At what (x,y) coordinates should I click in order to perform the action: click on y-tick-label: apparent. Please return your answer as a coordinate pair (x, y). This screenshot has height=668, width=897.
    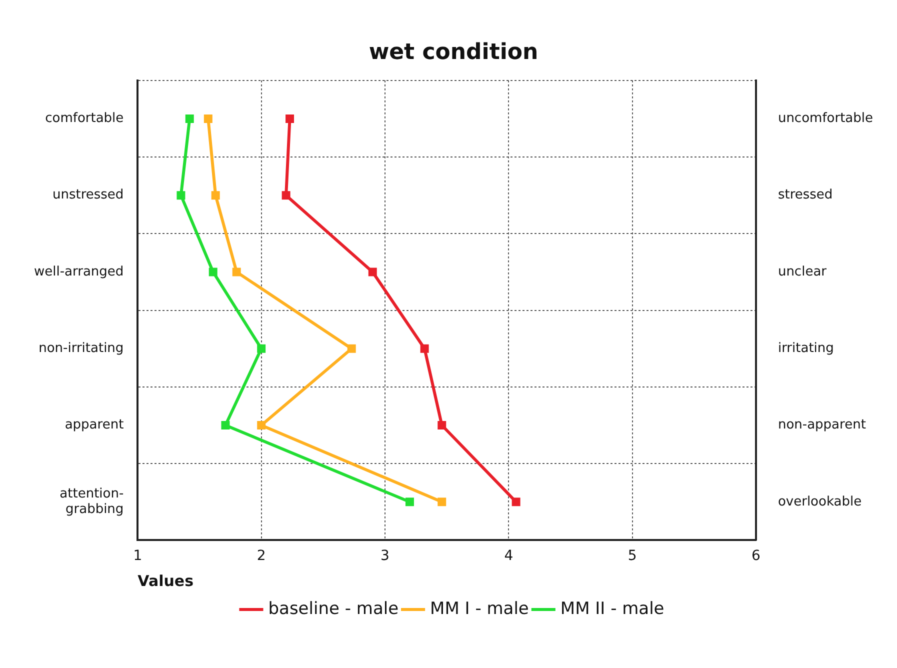
    Looking at the image, I should click on (94, 425).